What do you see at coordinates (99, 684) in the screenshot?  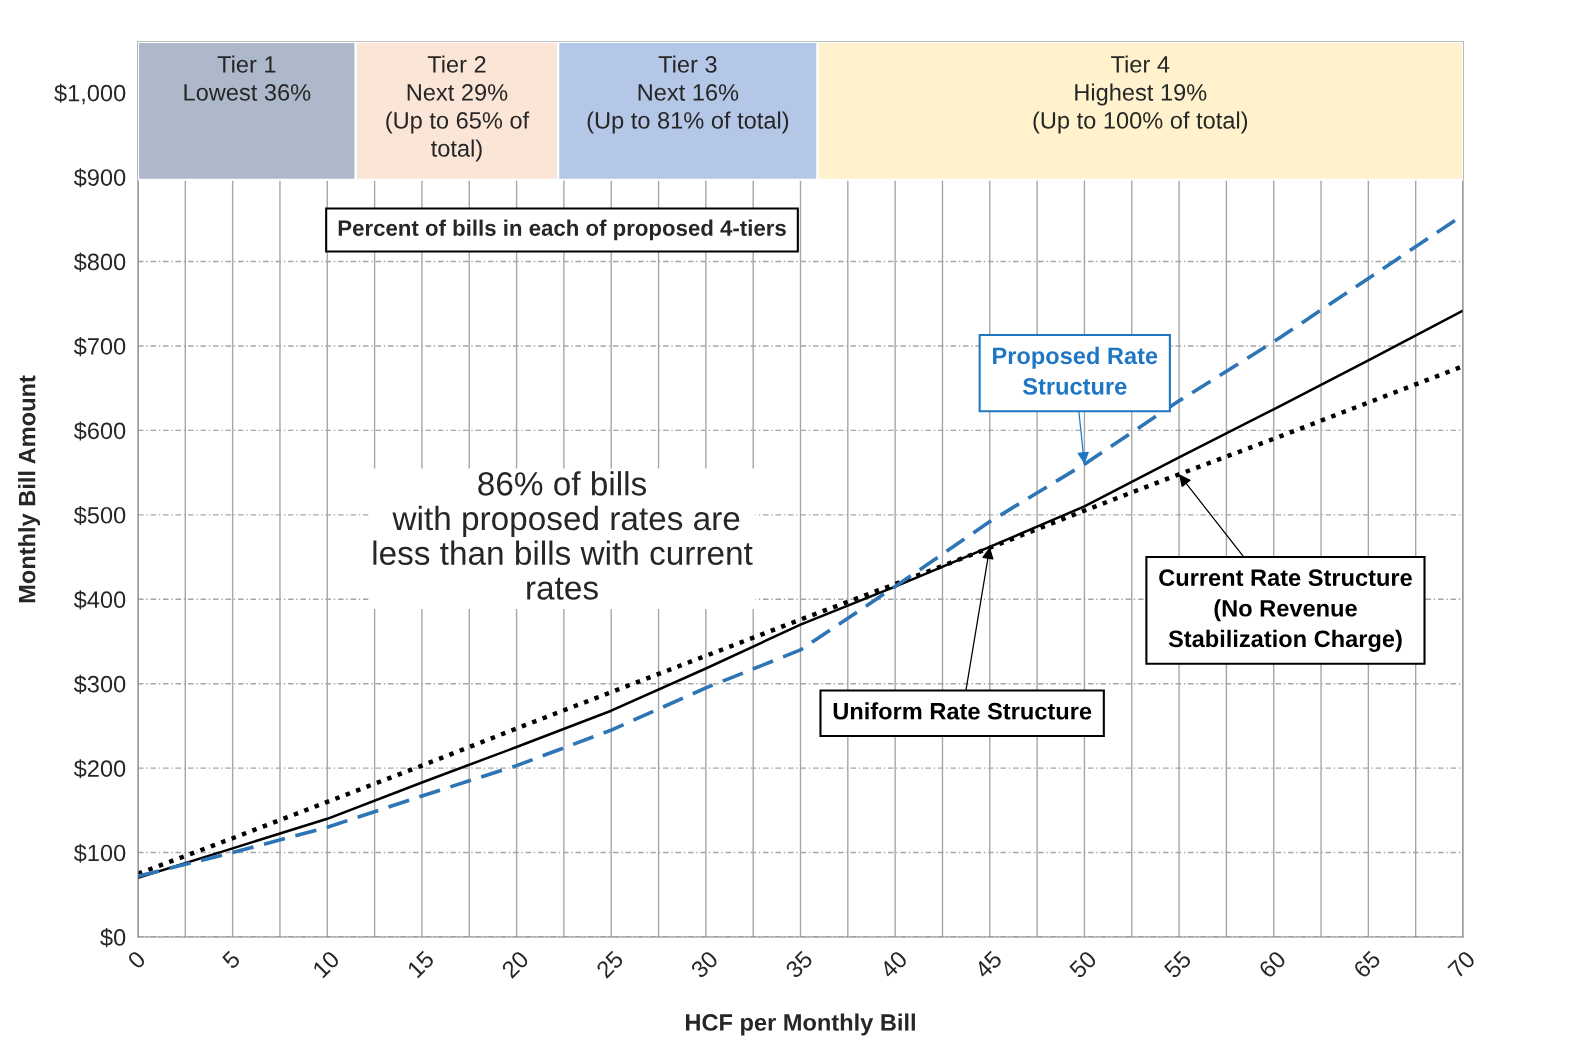 I see `y-tick-label: $300` at bounding box center [99, 684].